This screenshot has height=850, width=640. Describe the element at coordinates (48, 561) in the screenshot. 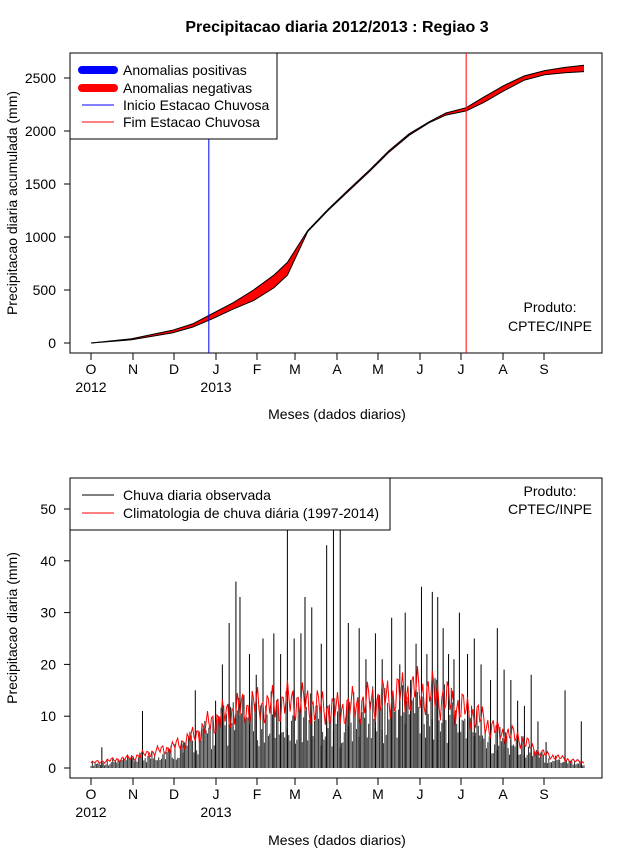

I see `y-tick-label: 40` at that location.